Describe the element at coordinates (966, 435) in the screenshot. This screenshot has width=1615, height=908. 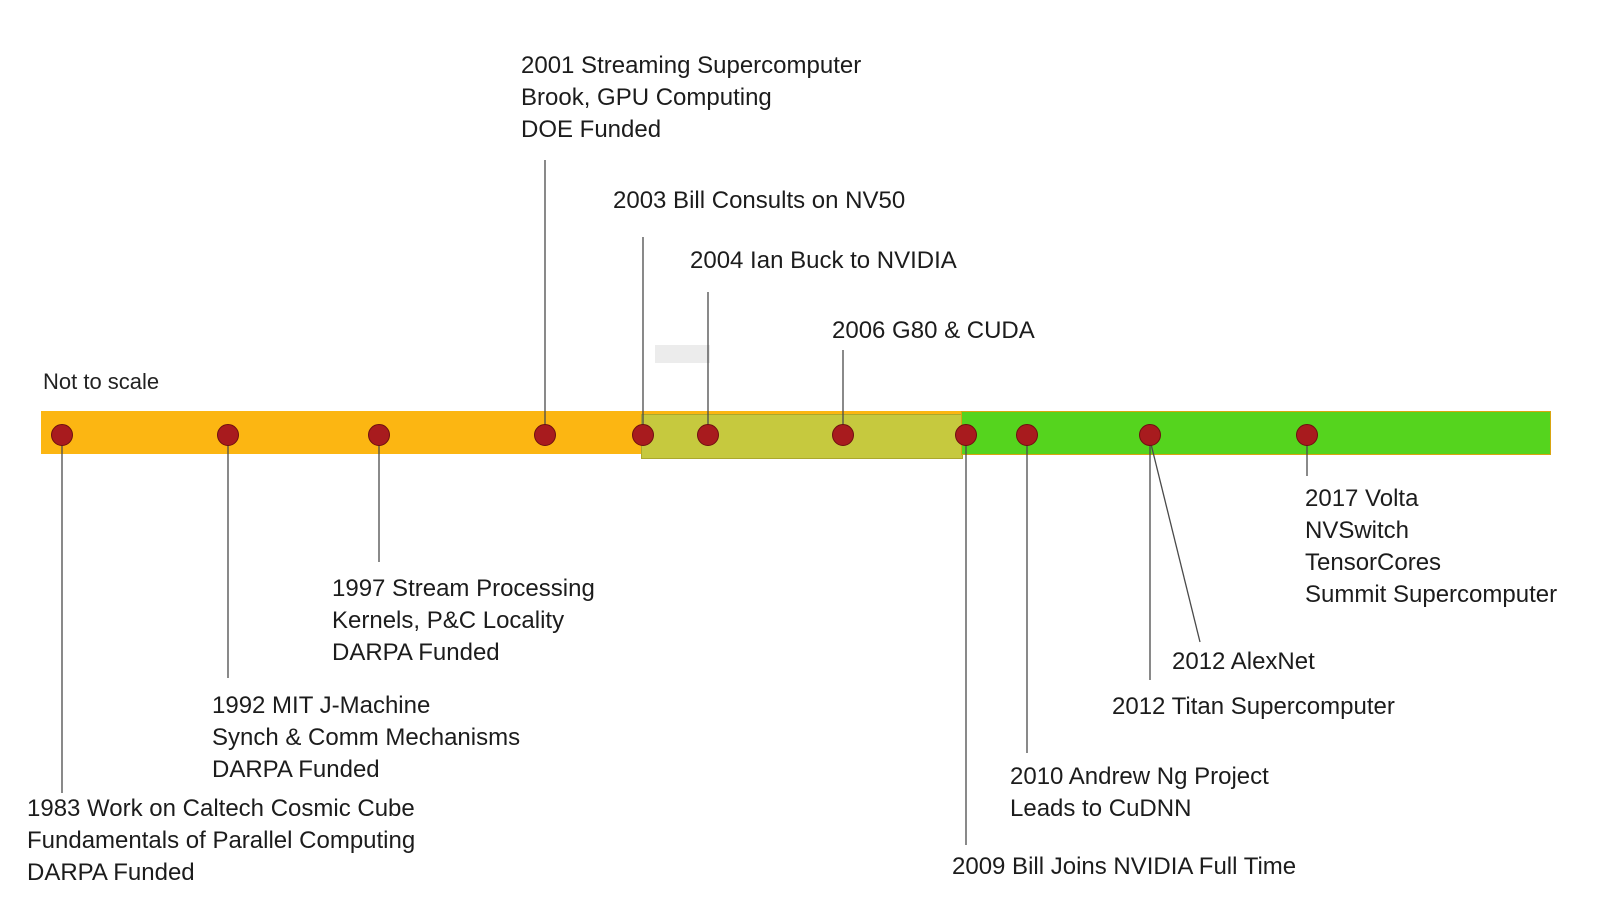
I see `event-dot-2009` at that location.